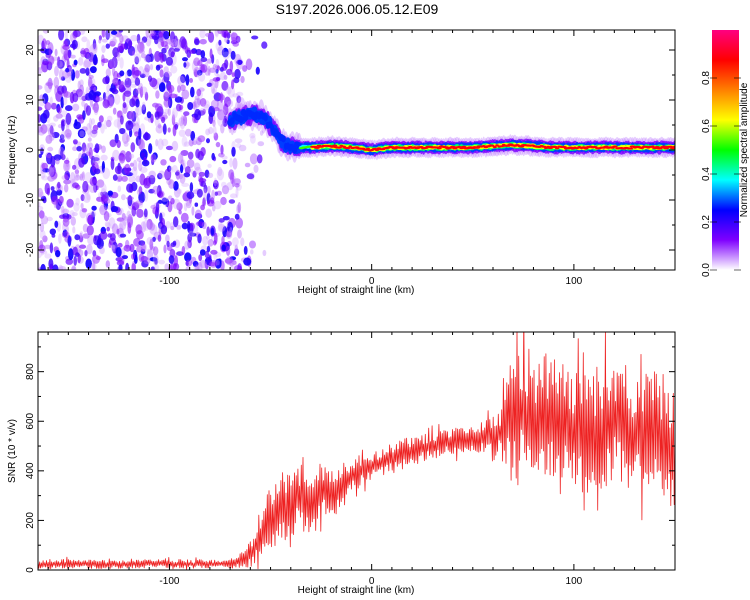 Image resolution: width=750 pixels, height=600 pixels. What do you see at coordinates (721, 174) in the screenshot?
I see `colorbar-ticks: 0.0 0.2 0.4 0.6 0.8` at bounding box center [721, 174].